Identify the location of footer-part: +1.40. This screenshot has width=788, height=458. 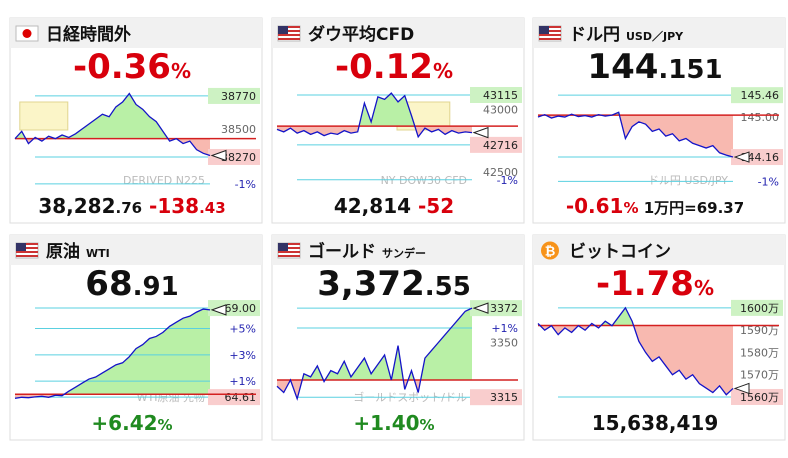
(386, 423).